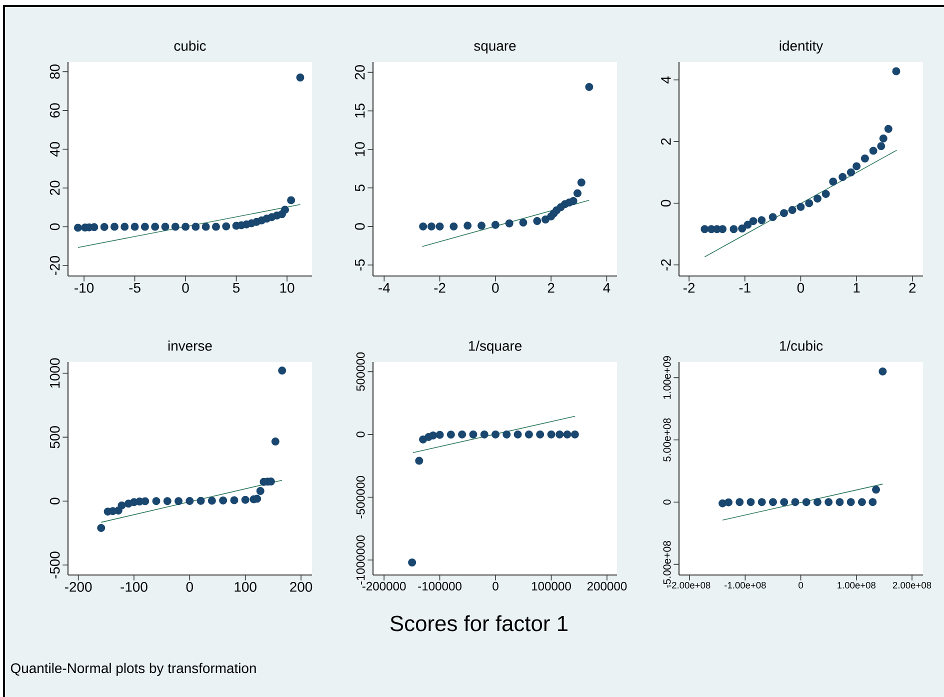 The width and height of the screenshot is (944, 697). Describe the element at coordinates (55, 265) in the screenshot. I see `y-tick-label: -20` at that location.